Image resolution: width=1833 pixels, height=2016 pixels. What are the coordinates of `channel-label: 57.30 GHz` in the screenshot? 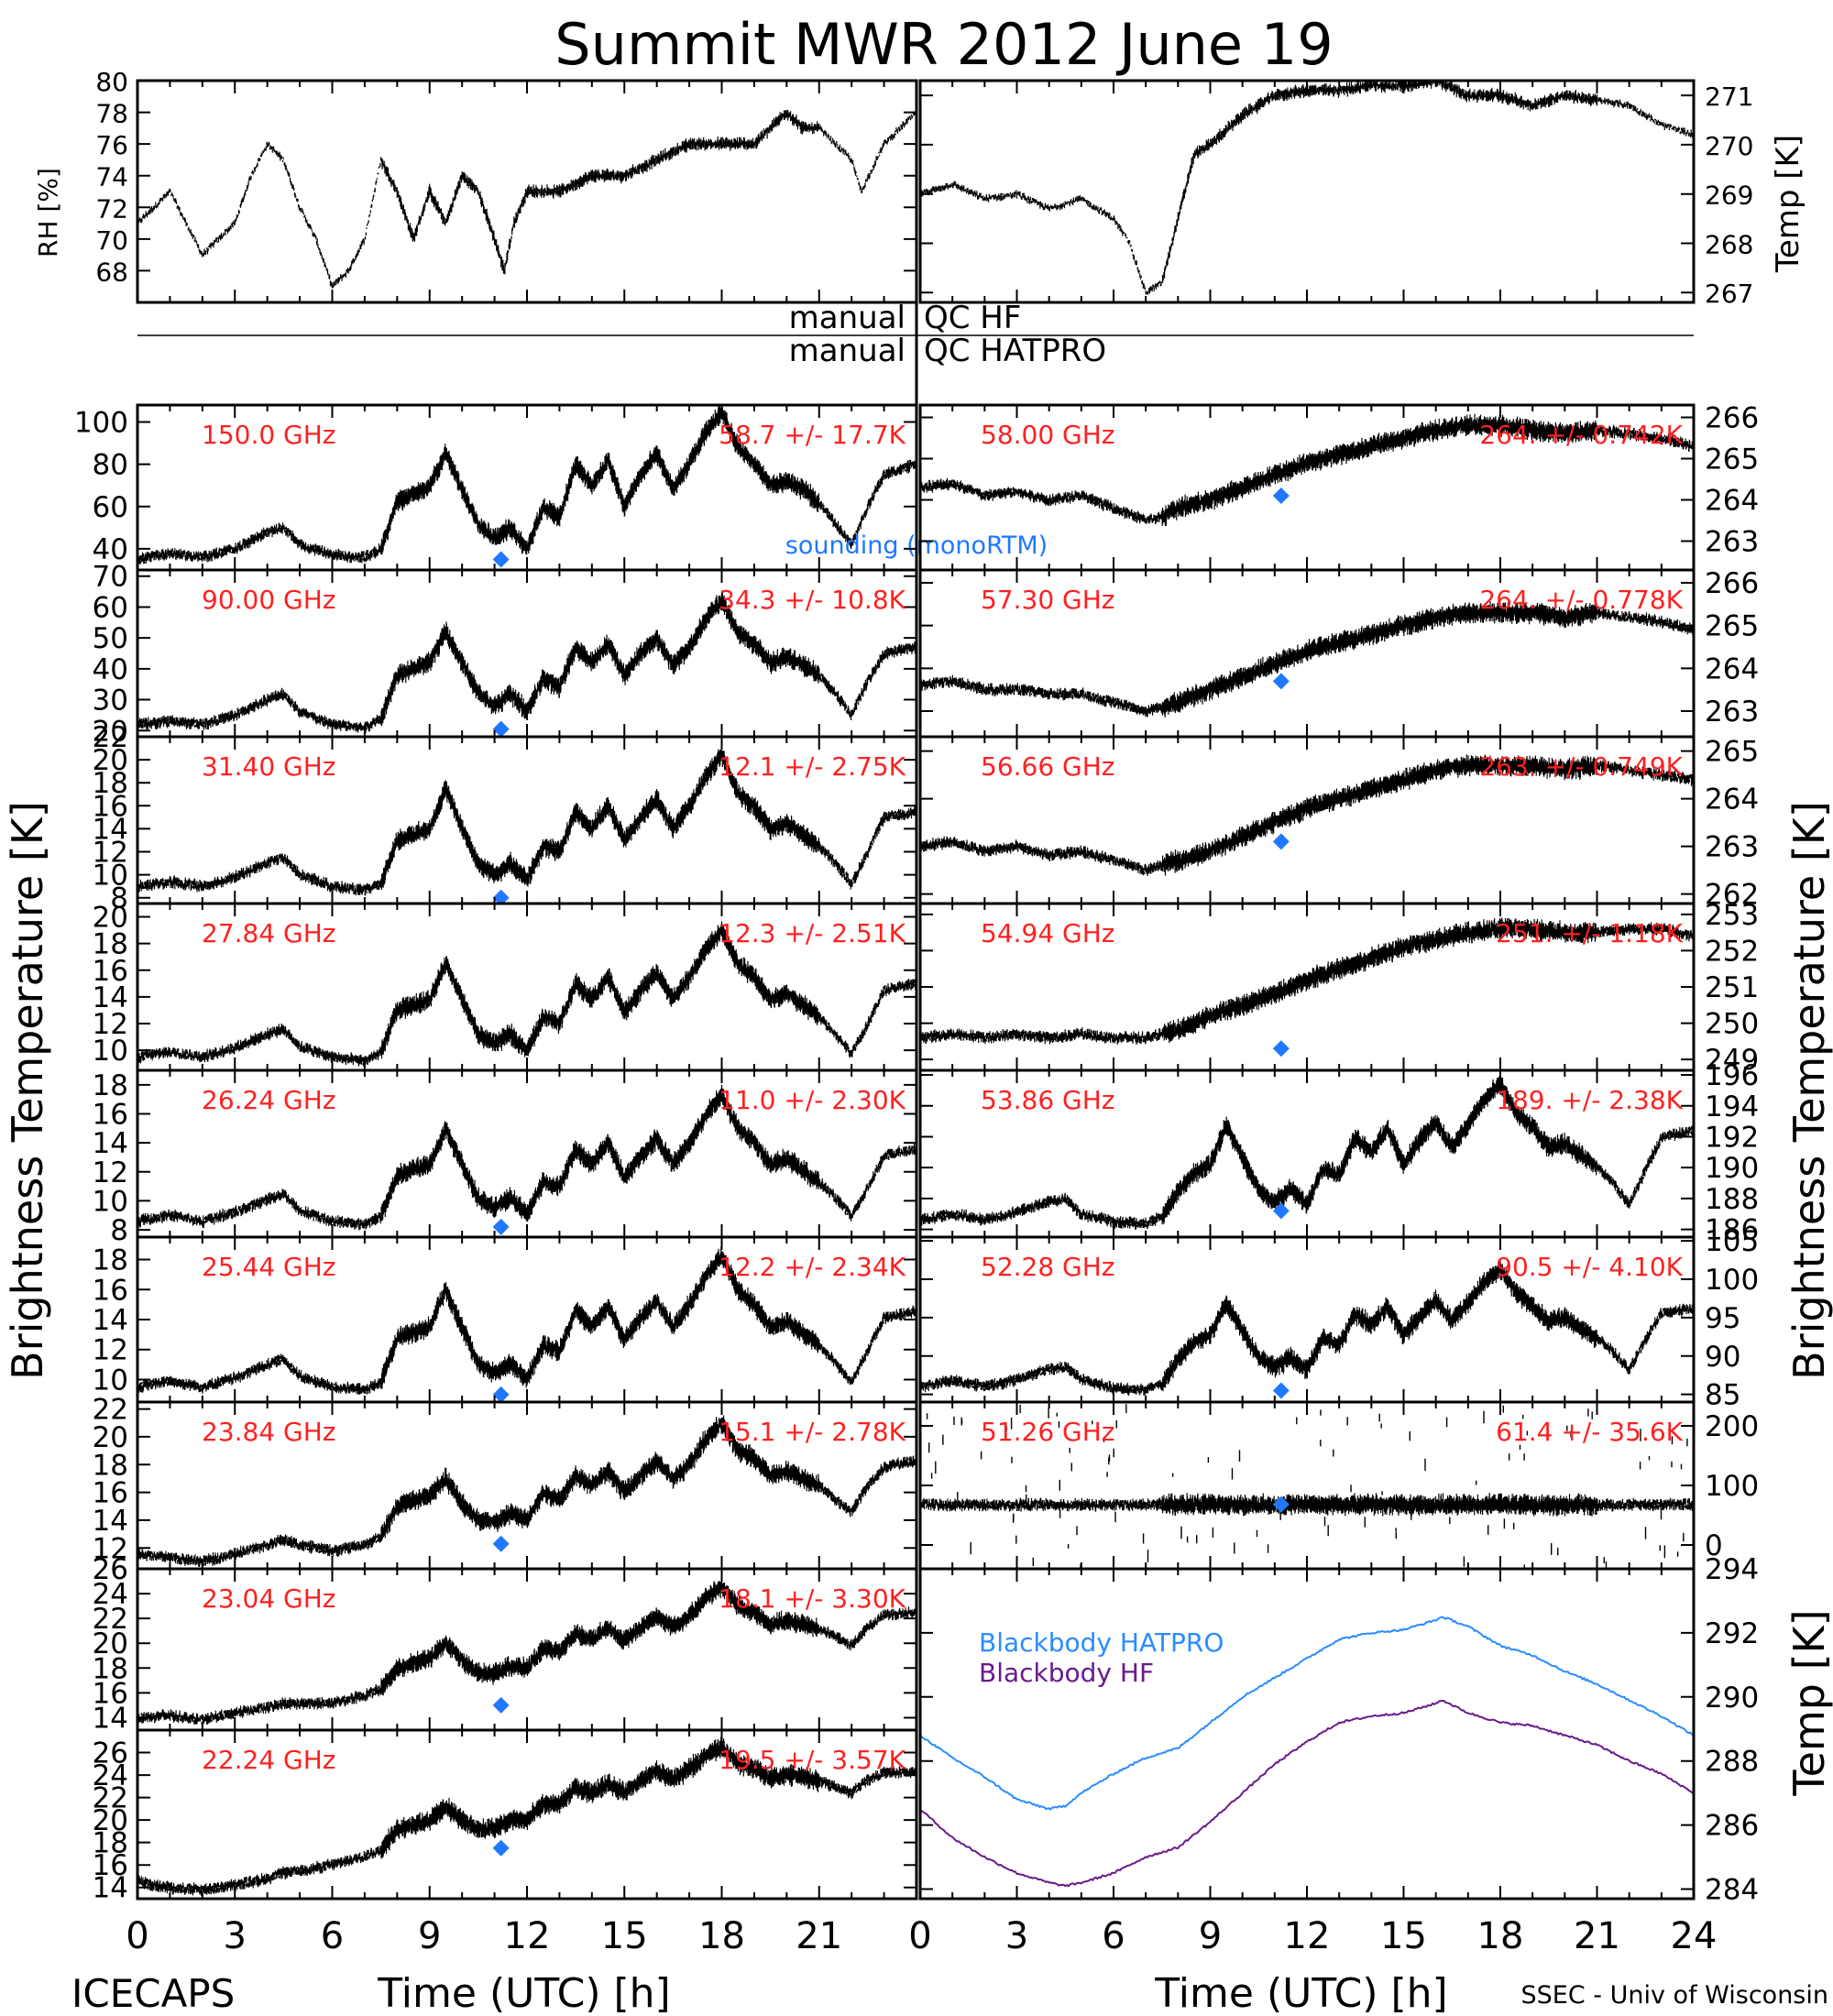 It's located at (1048, 600).